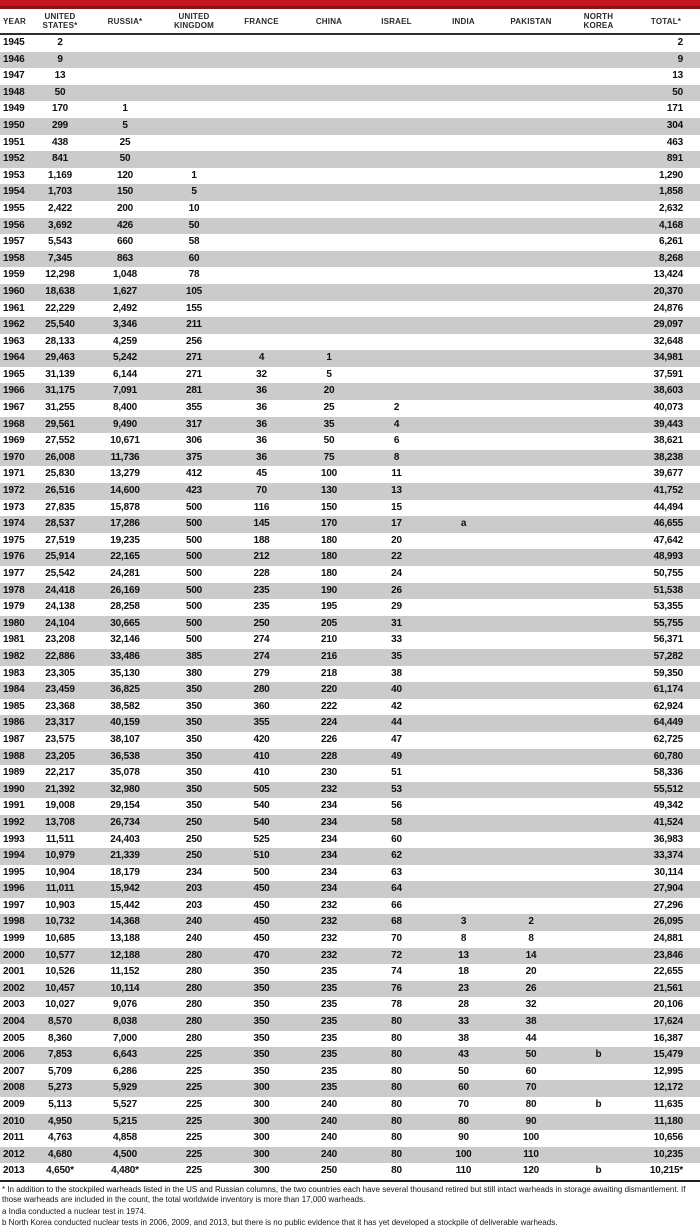  I want to click on year-cell: 1991, so click(14, 806).